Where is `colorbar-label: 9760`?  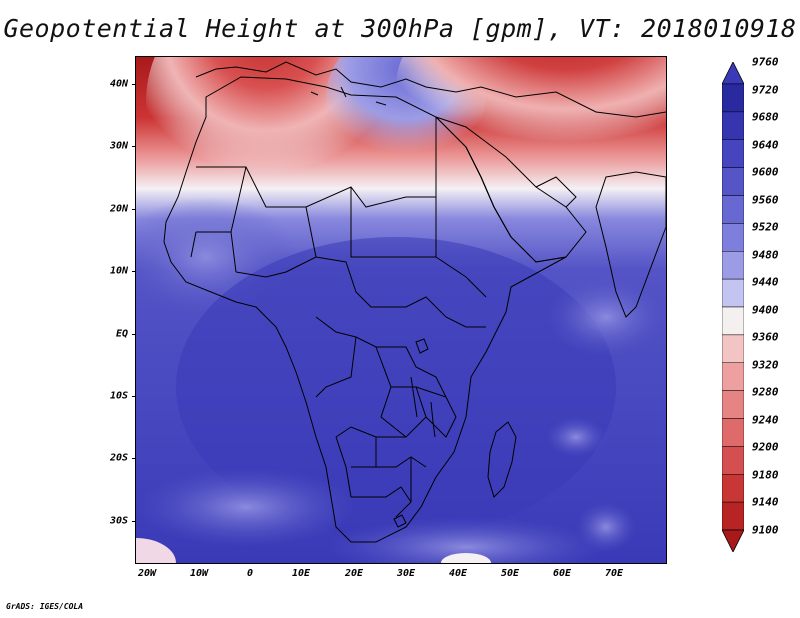 colorbar-label: 9760 is located at coordinates (765, 62).